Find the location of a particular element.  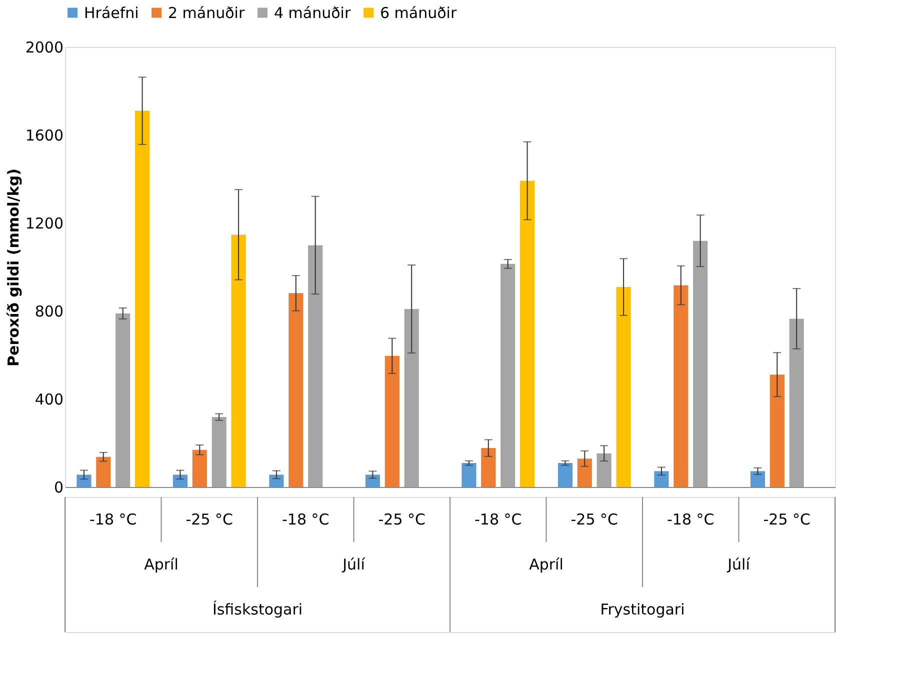

y-tick-label: 1600 is located at coordinates (44, 135).